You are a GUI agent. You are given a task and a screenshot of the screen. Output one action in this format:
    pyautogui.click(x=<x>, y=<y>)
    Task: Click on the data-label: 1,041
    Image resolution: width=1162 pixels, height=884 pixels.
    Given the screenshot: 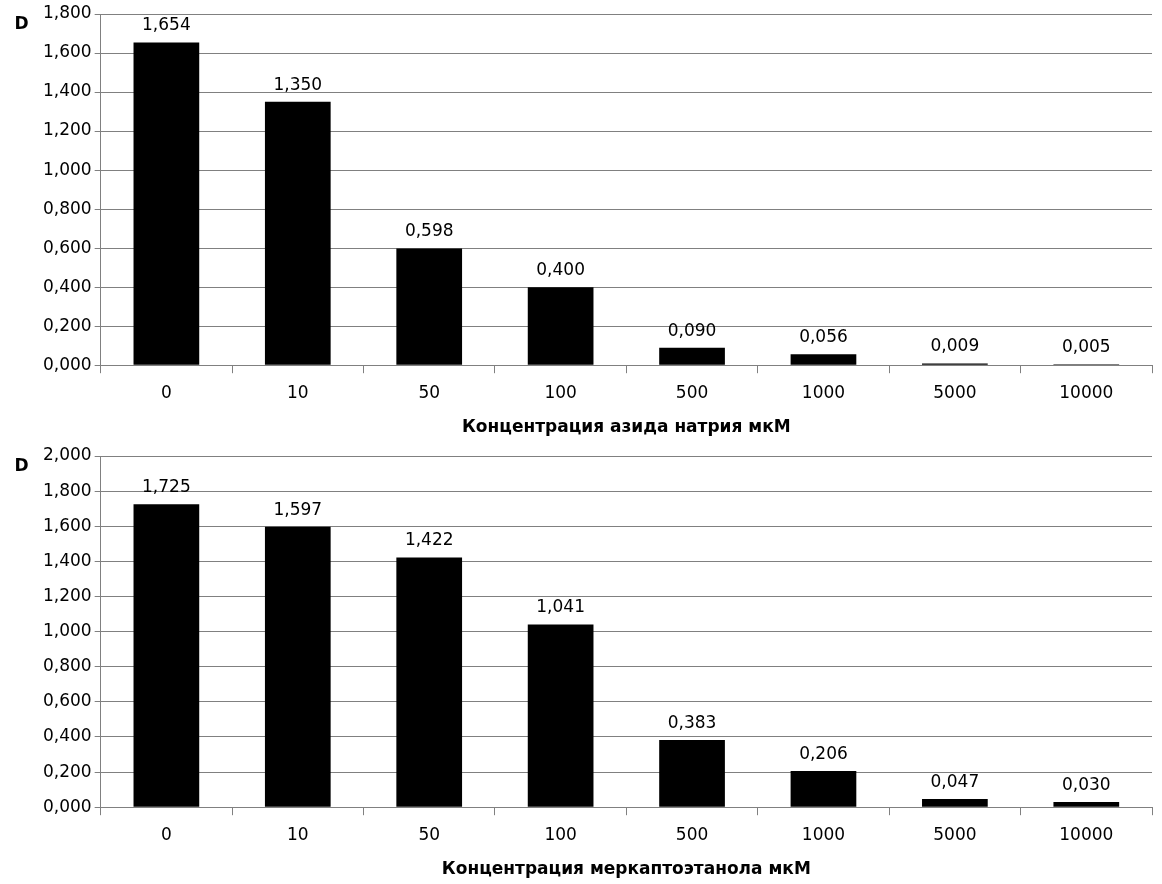 What is the action you would take?
    pyautogui.click(x=560, y=606)
    